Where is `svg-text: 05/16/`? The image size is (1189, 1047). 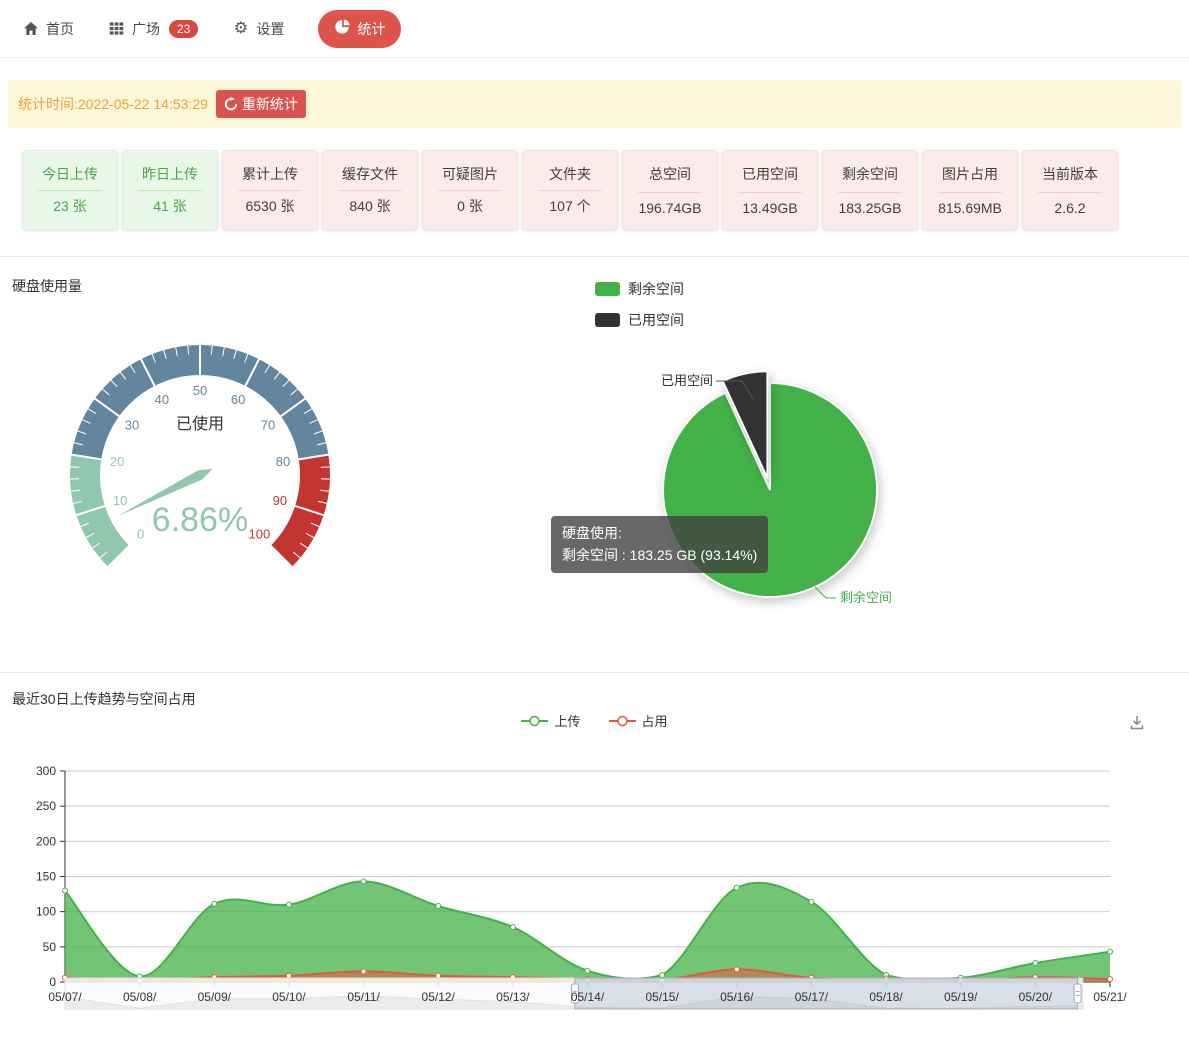
svg-text: 05/16/ is located at coordinates (737, 997).